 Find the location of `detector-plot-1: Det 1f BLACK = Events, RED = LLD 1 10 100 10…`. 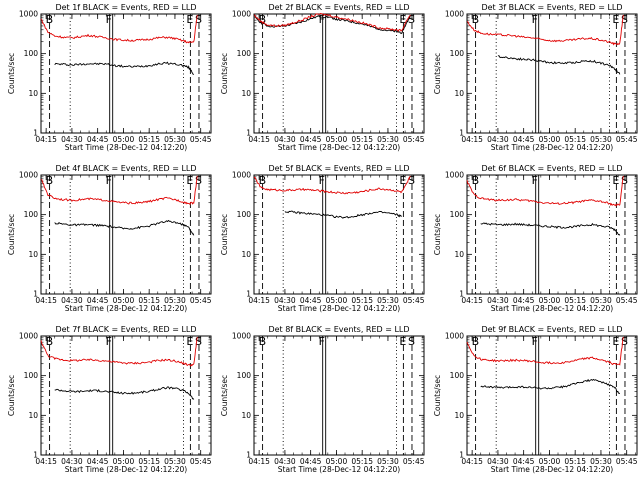

detector-plot-1: Det 1f BLACK = Events, RED = LLD 1 10 100 10… is located at coordinates (109, 77).